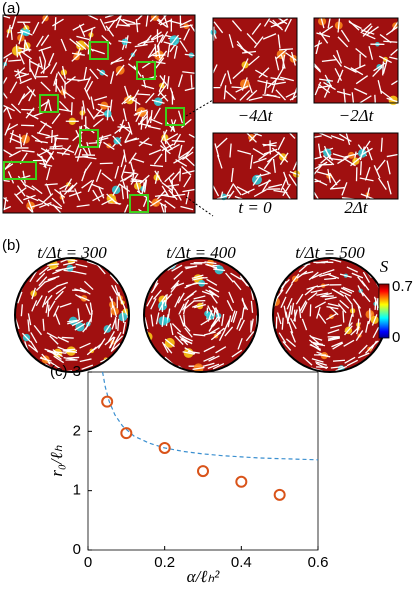 The image size is (415, 589). What do you see at coordinates (25, 263) in the screenshot?
I see `defect` at bounding box center [25, 263].